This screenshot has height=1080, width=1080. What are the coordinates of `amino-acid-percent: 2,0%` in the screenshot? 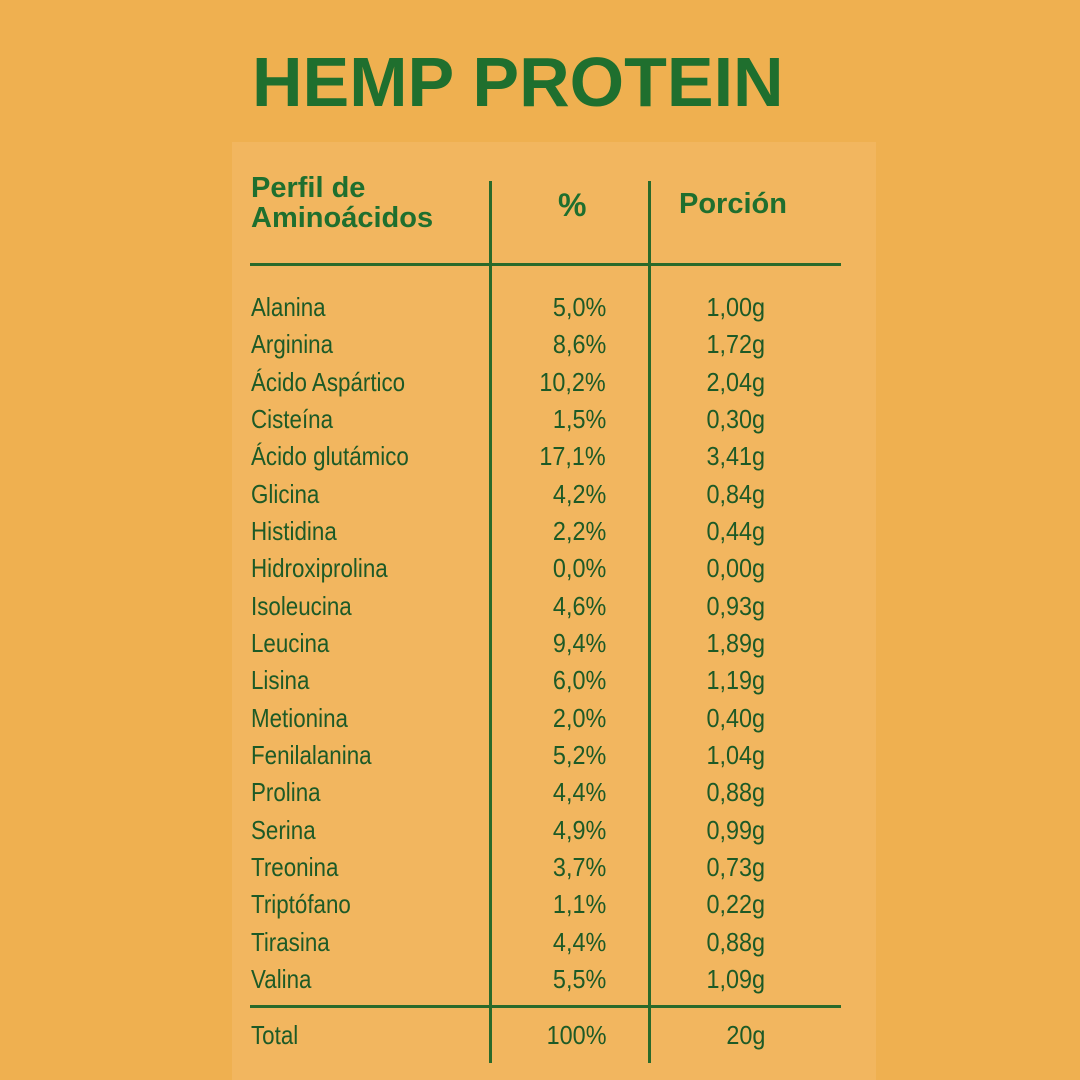 It's located at (579, 717).